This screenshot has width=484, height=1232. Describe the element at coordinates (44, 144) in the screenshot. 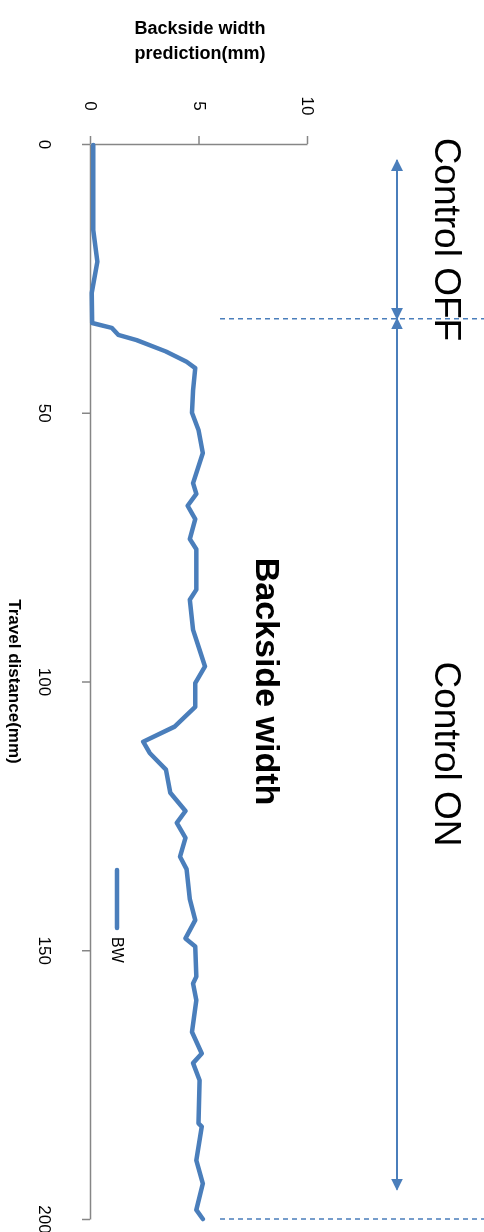

I see `y-tick-label: 0` at that location.